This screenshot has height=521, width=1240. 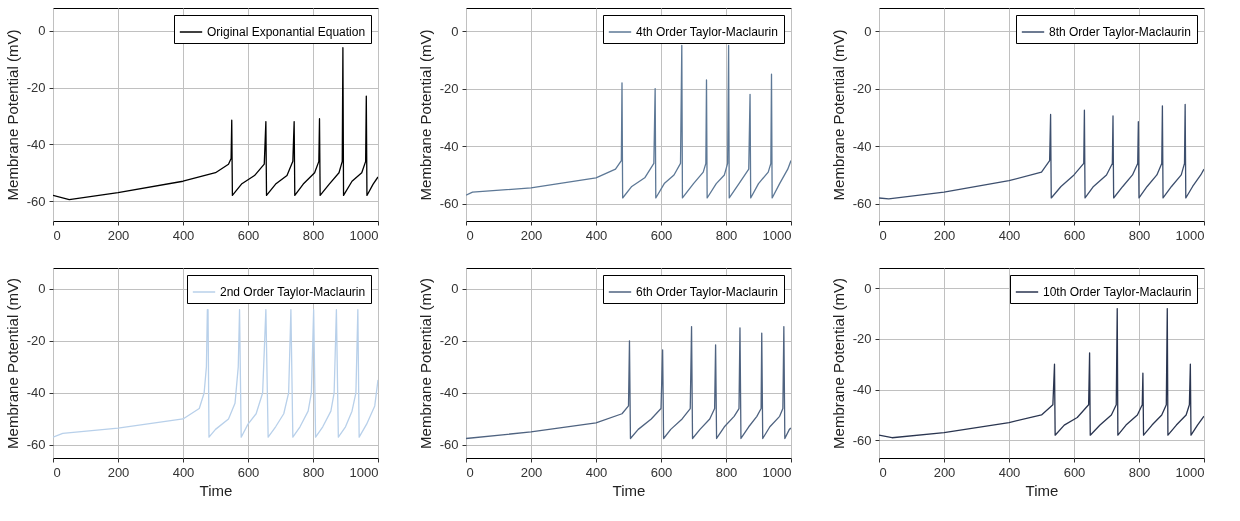 What do you see at coordinates (286, 32) in the screenshot?
I see `legend-label: Original Exponantial Equation` at bounding box center [286, 32].